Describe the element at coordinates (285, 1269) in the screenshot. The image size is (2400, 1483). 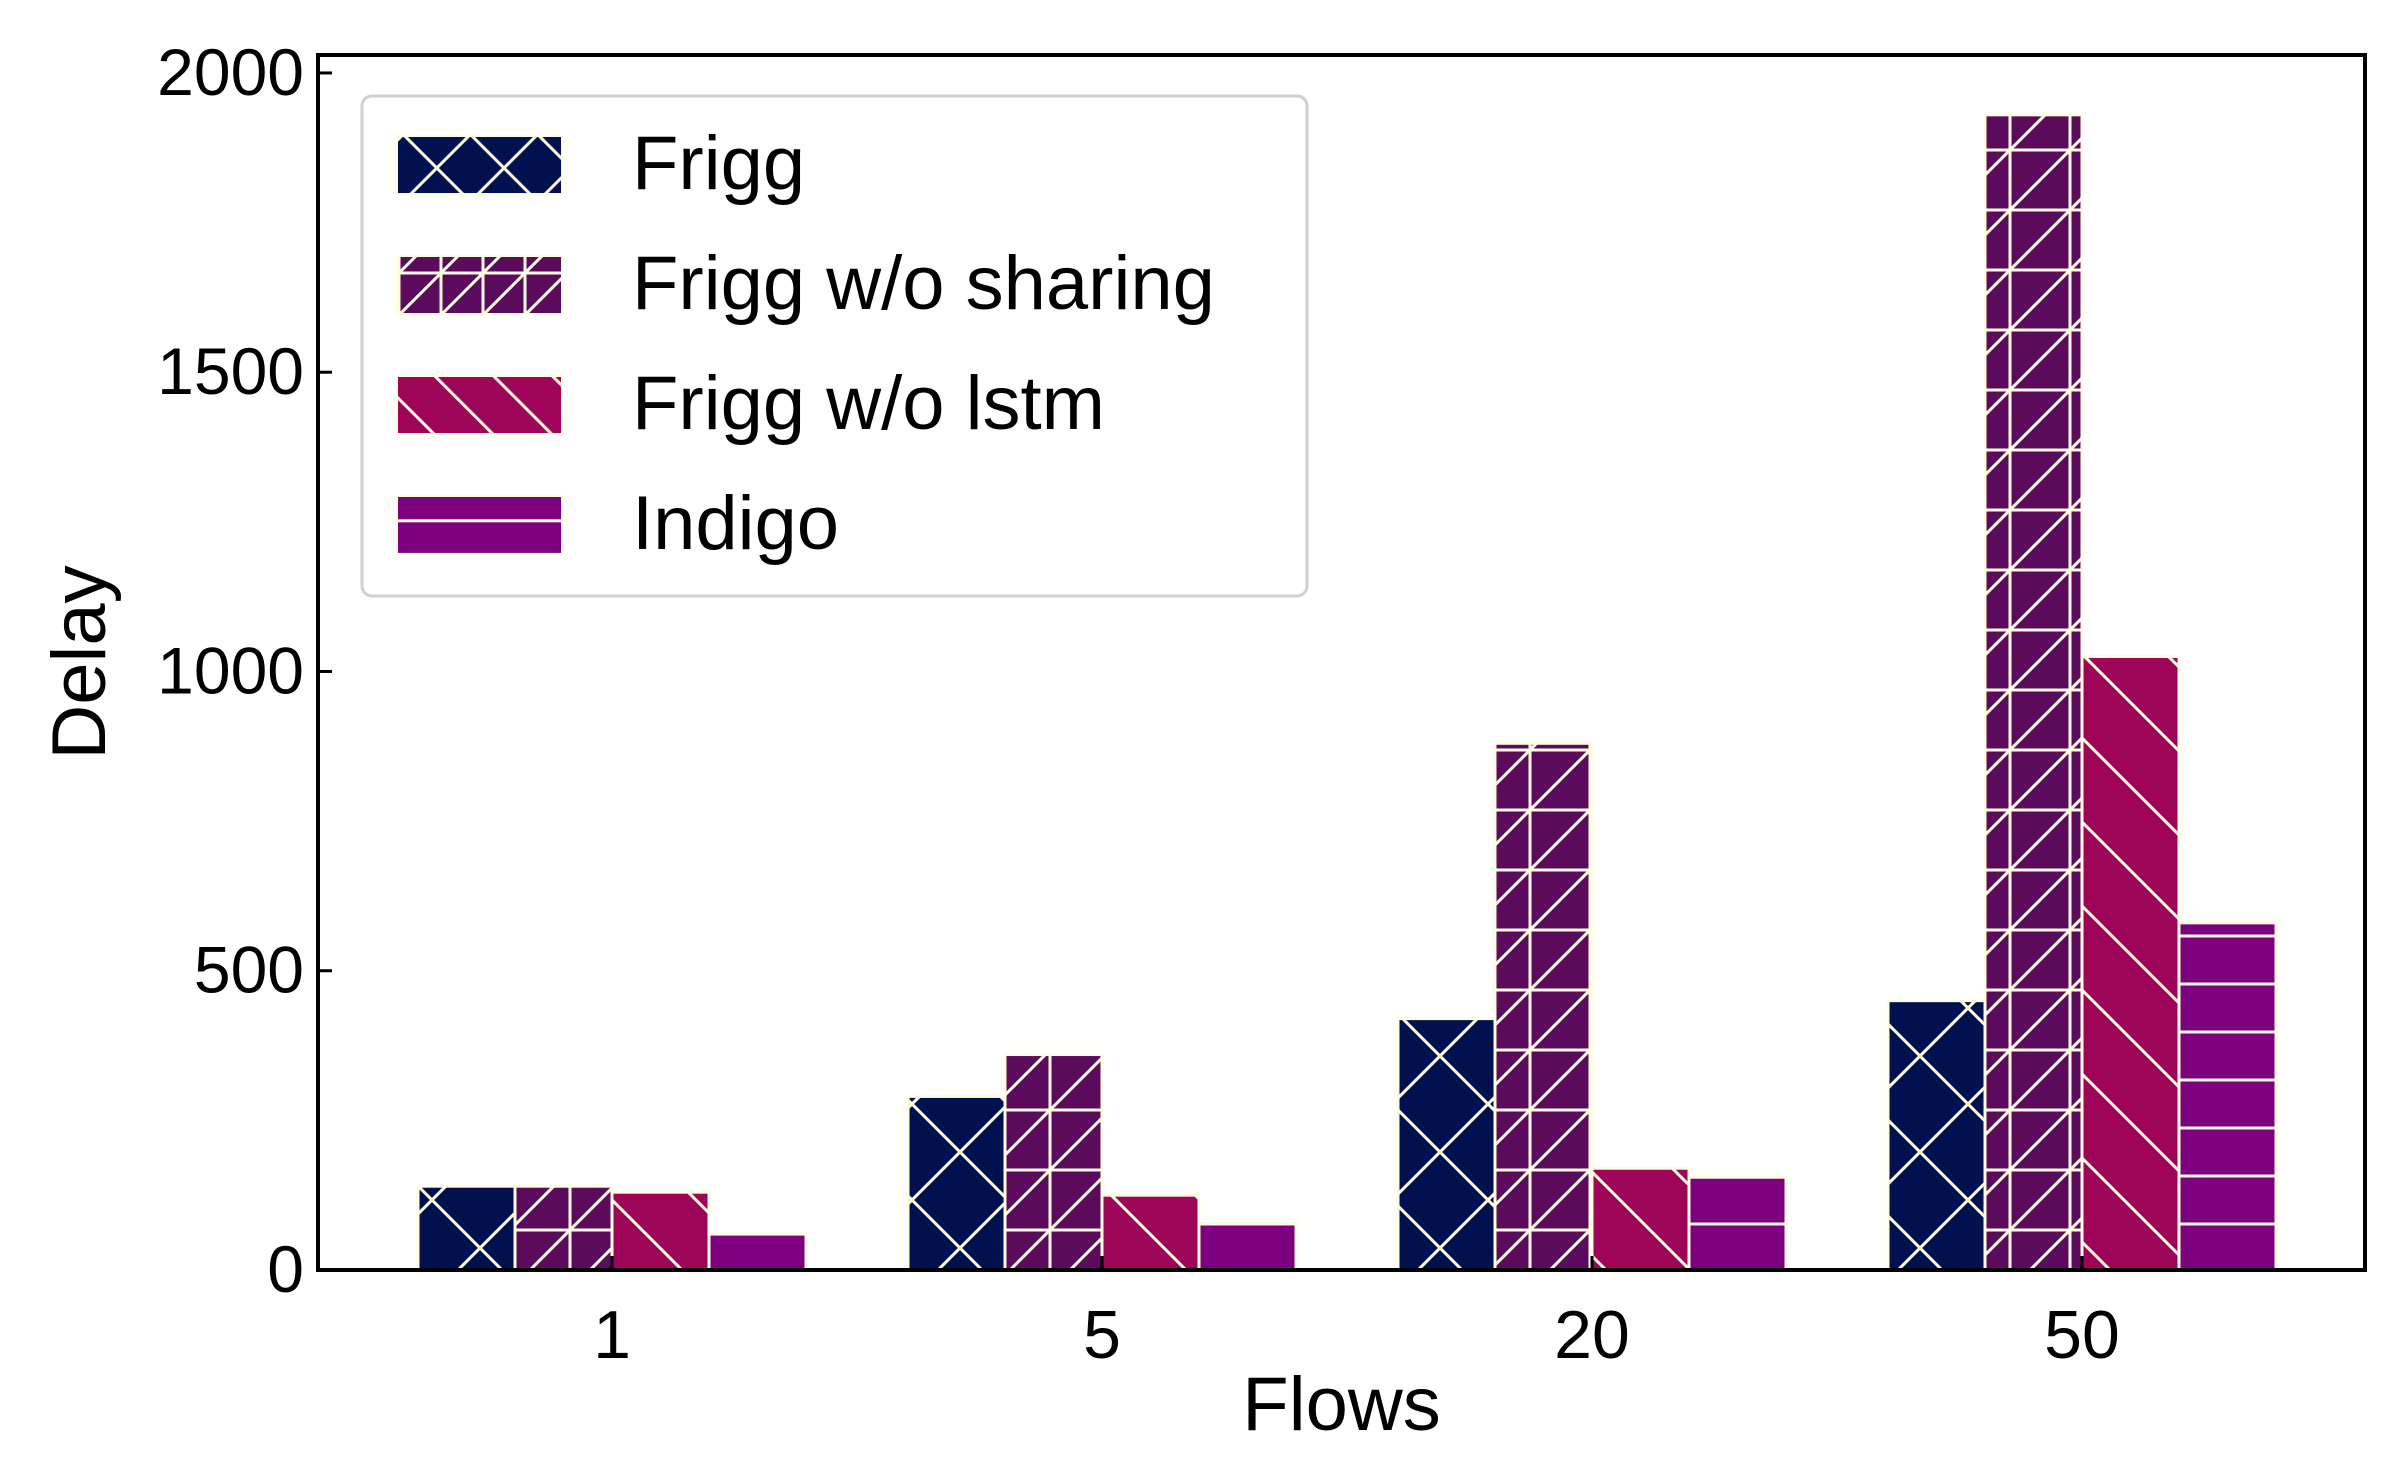
I see `y-tick-label: 0` at that location.